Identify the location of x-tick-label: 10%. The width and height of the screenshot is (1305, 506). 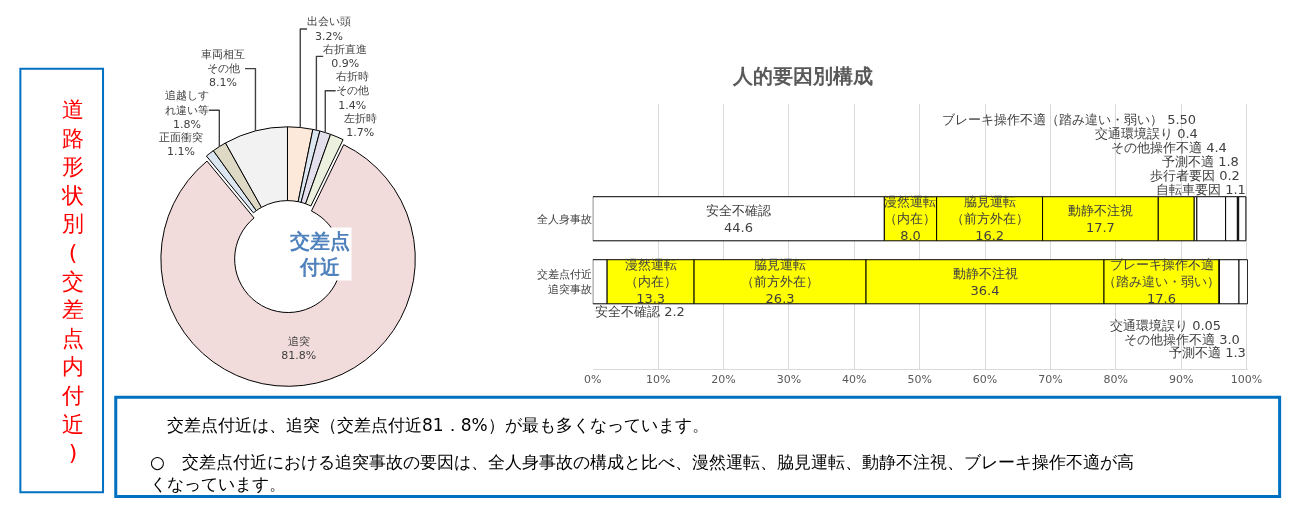
(658, 379).